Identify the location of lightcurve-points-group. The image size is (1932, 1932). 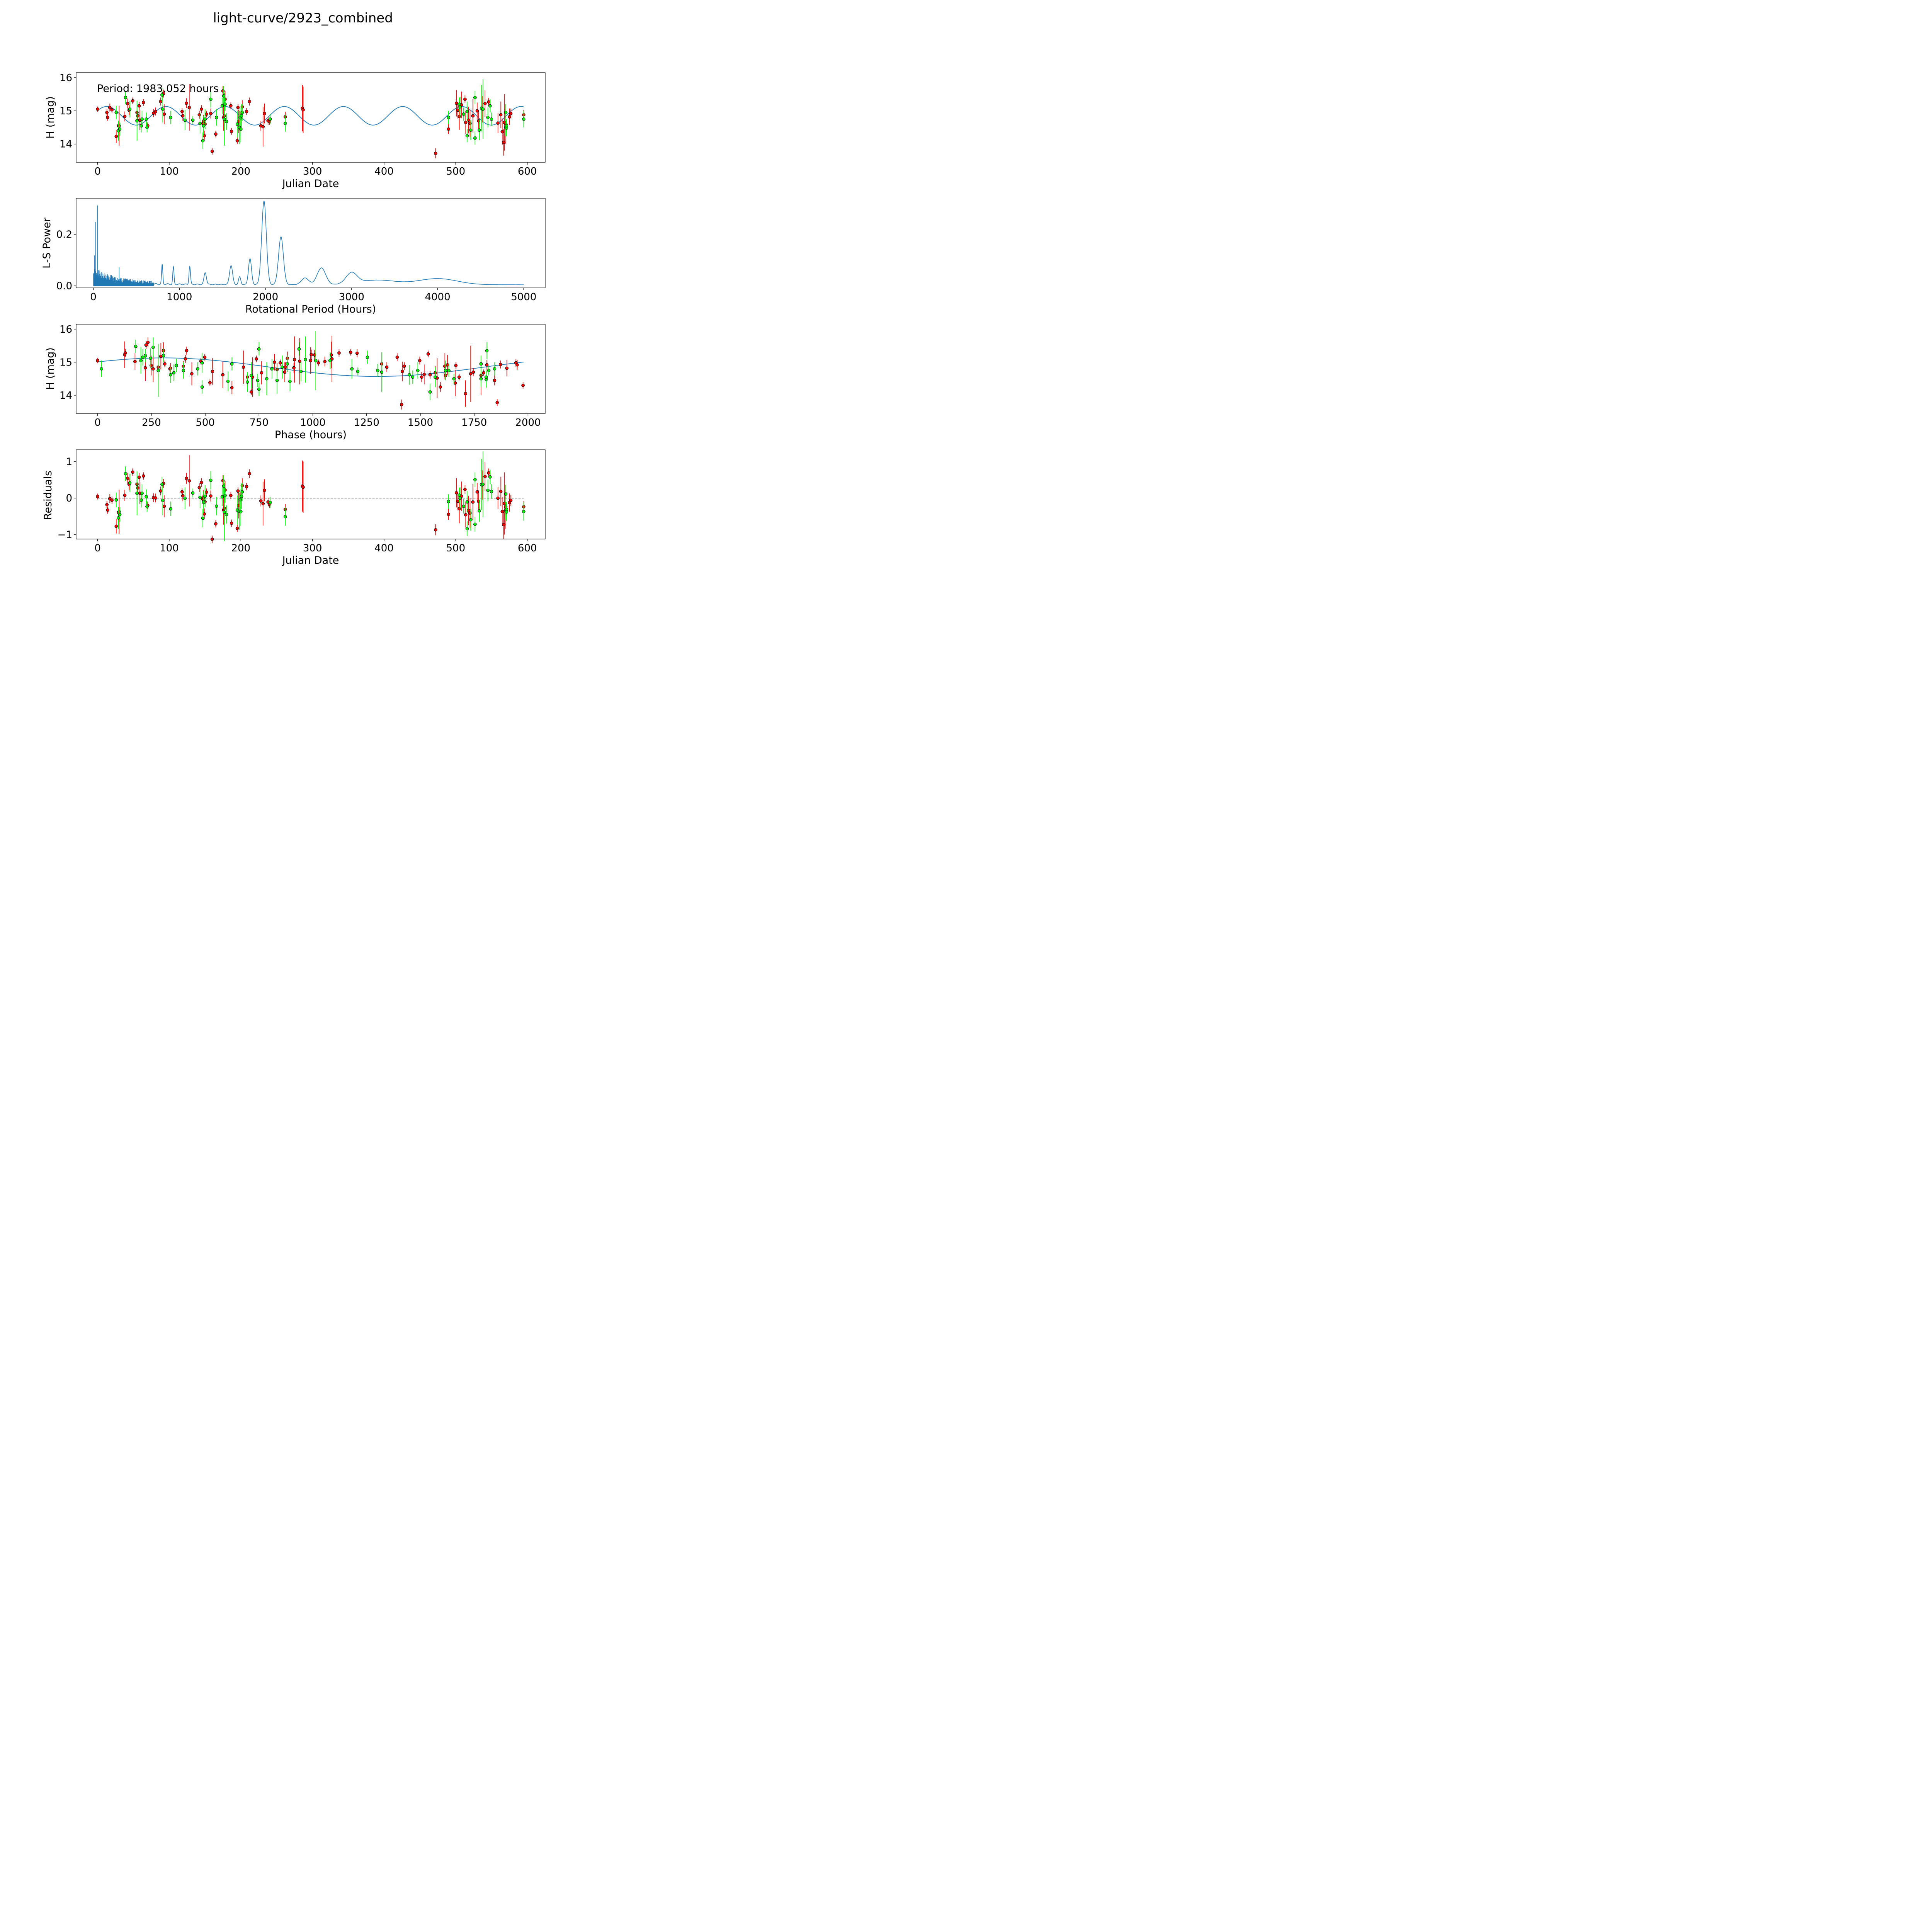
(311, 119).